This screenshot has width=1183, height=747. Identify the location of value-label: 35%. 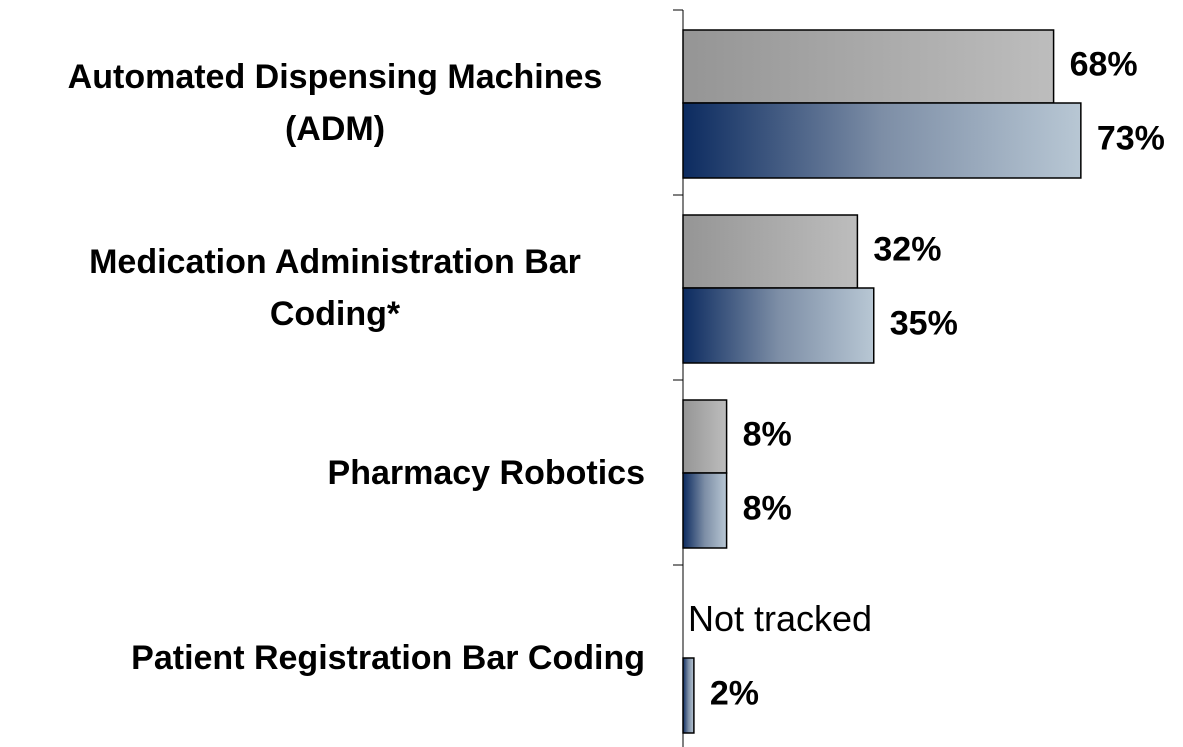
(924, 323).